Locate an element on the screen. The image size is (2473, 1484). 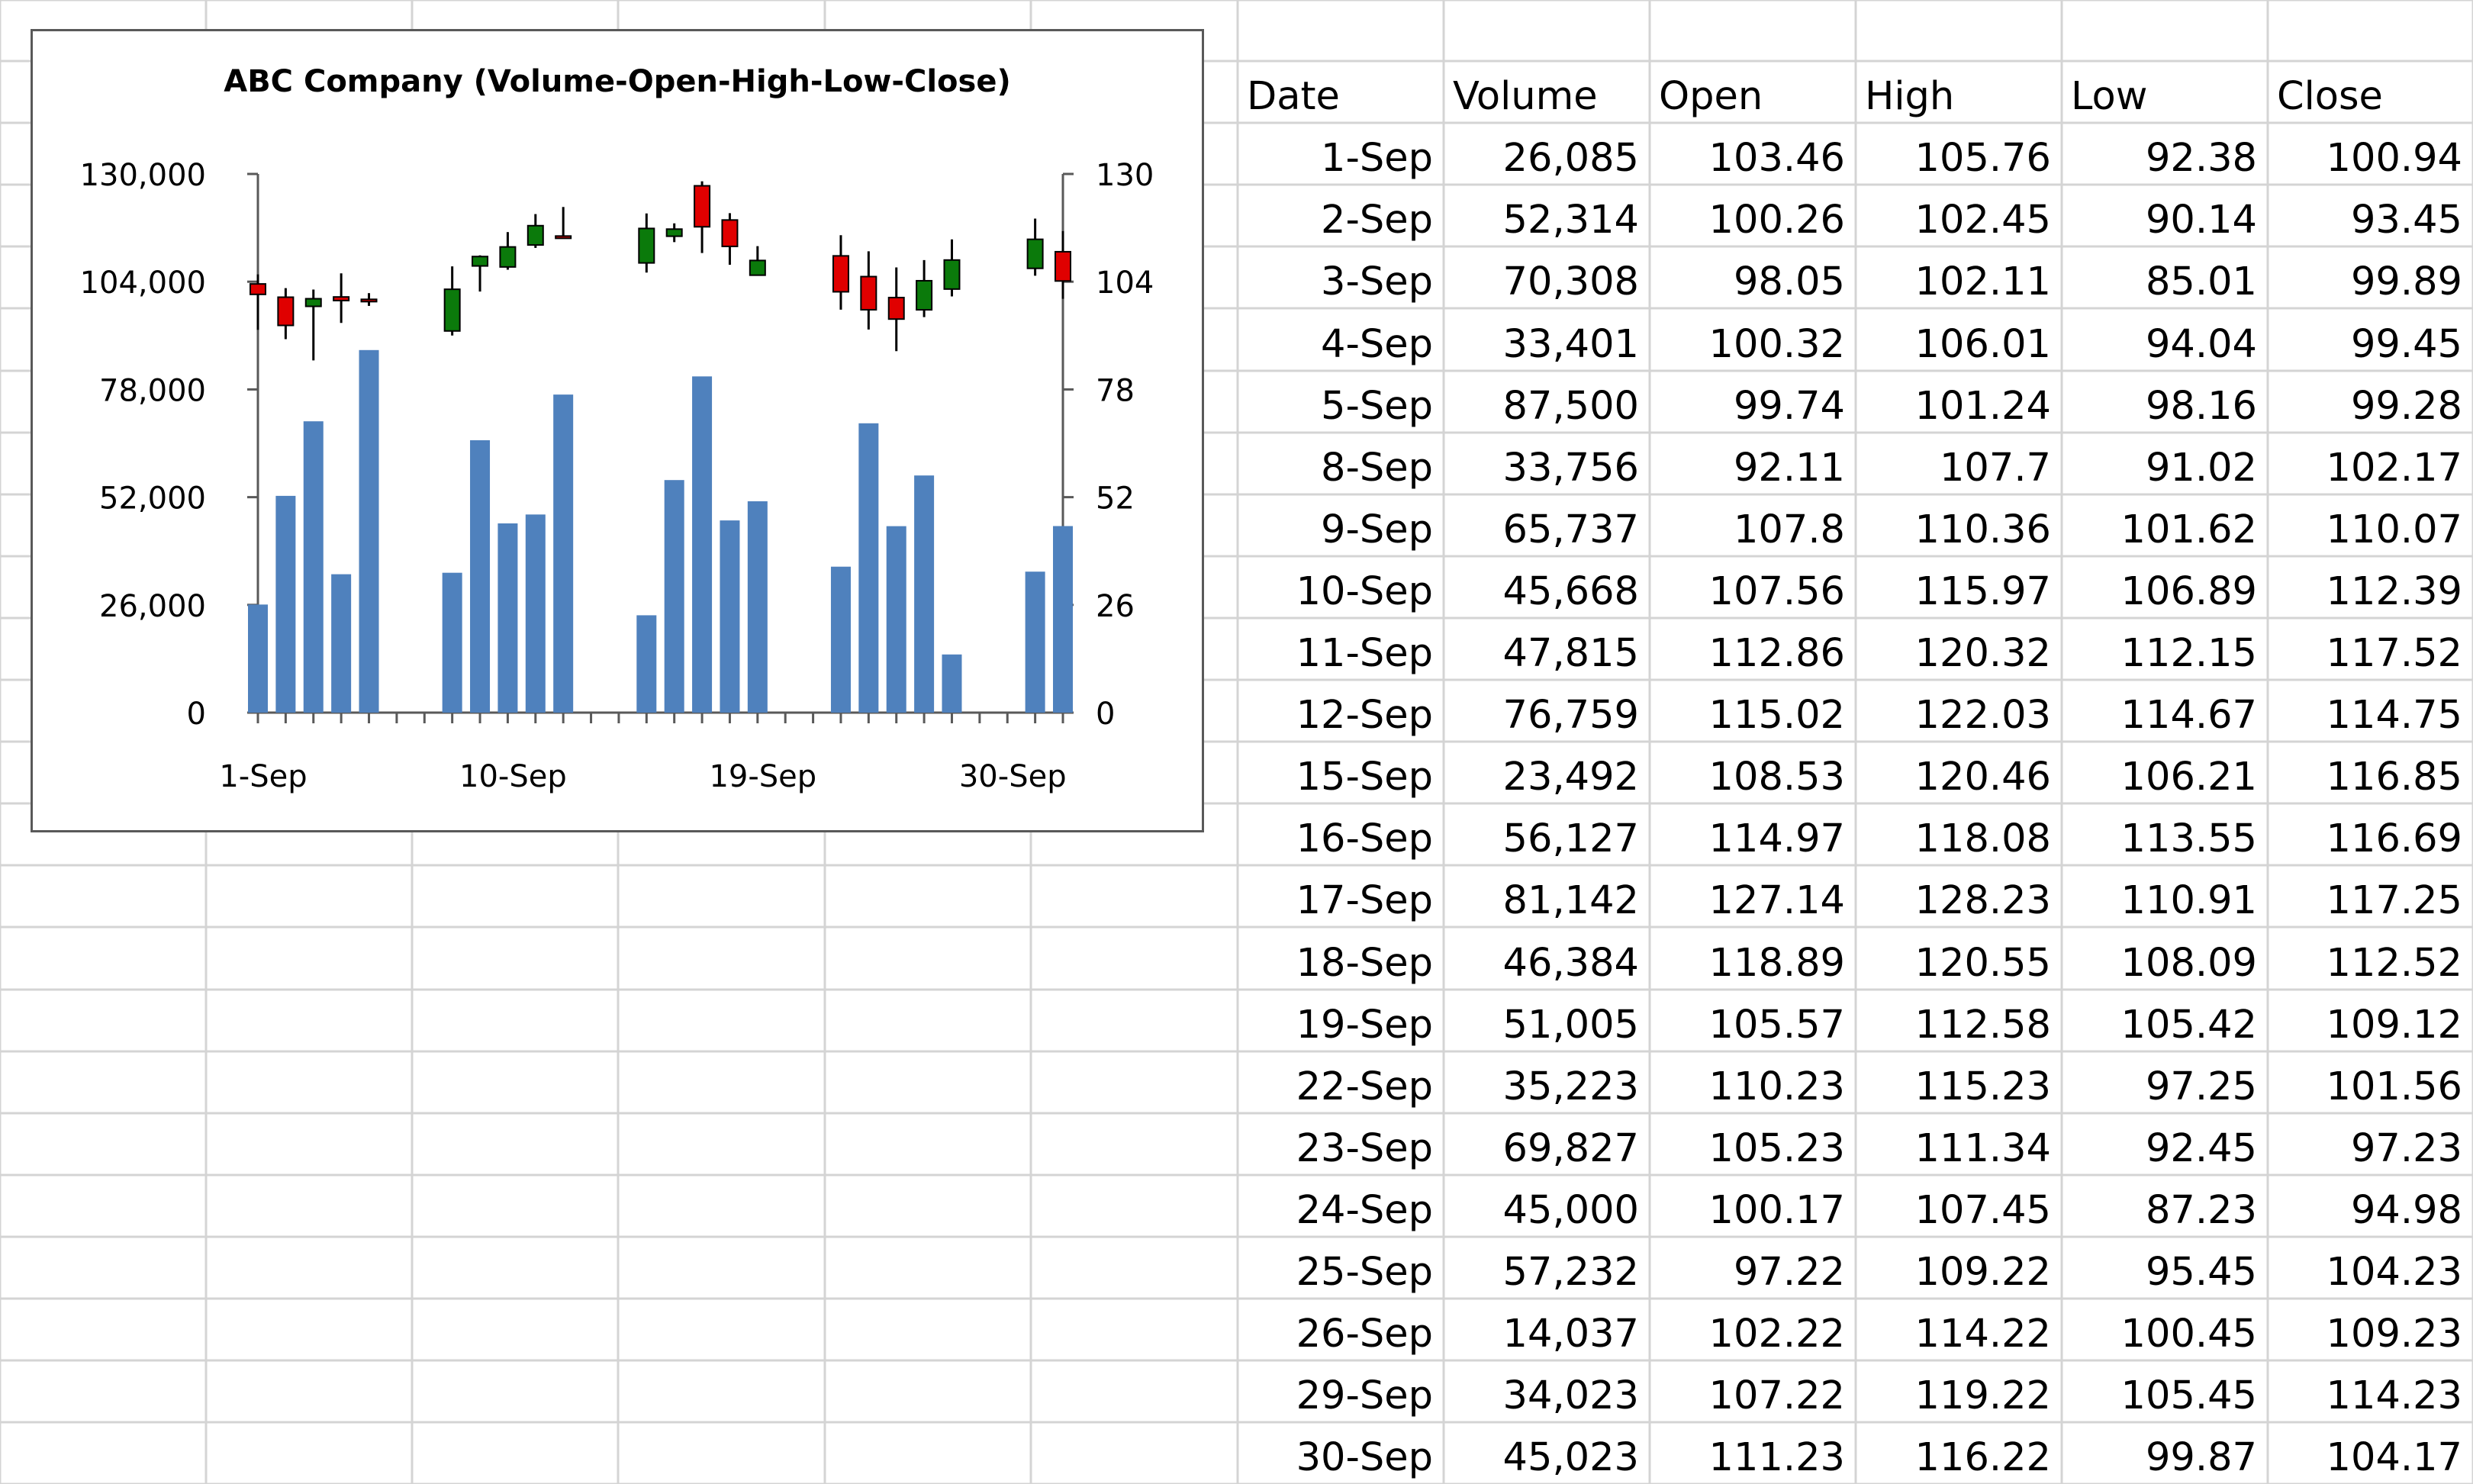
cell-low: 94.04 is located at coordinates (2201, 344).